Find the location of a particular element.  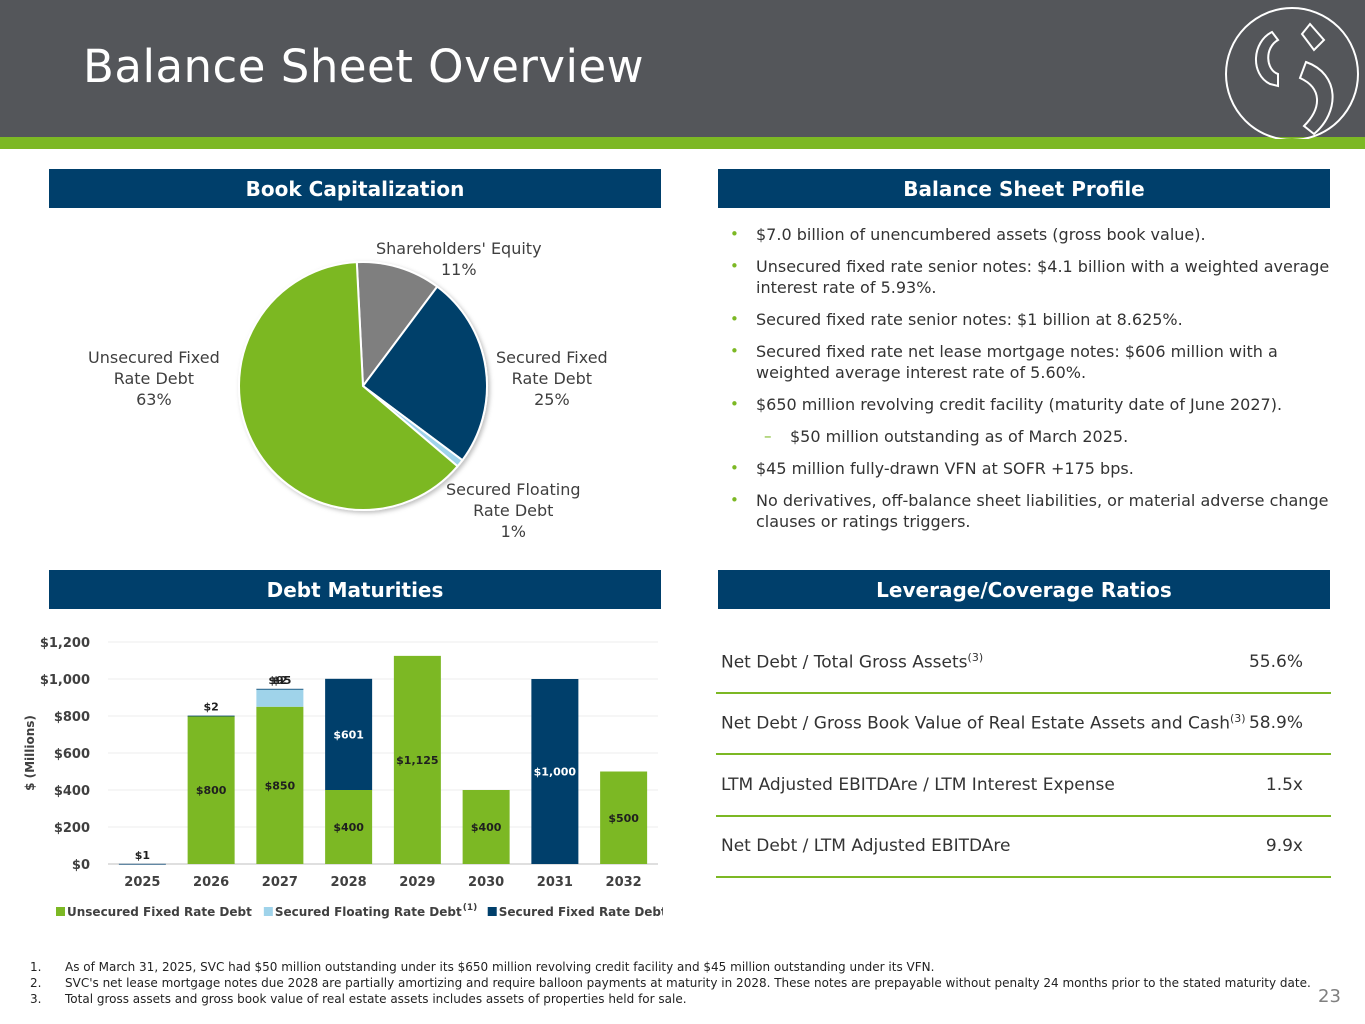

company-logo-icon is located at coordinates (1292, 73).